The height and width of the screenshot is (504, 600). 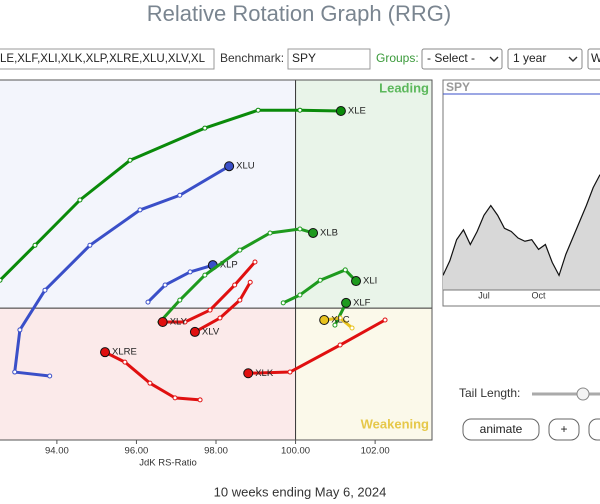 What do you see at coordinates (451, 58) in the screenshot?
I see `groups-text: - Select -` at bounding box center [451, 58].